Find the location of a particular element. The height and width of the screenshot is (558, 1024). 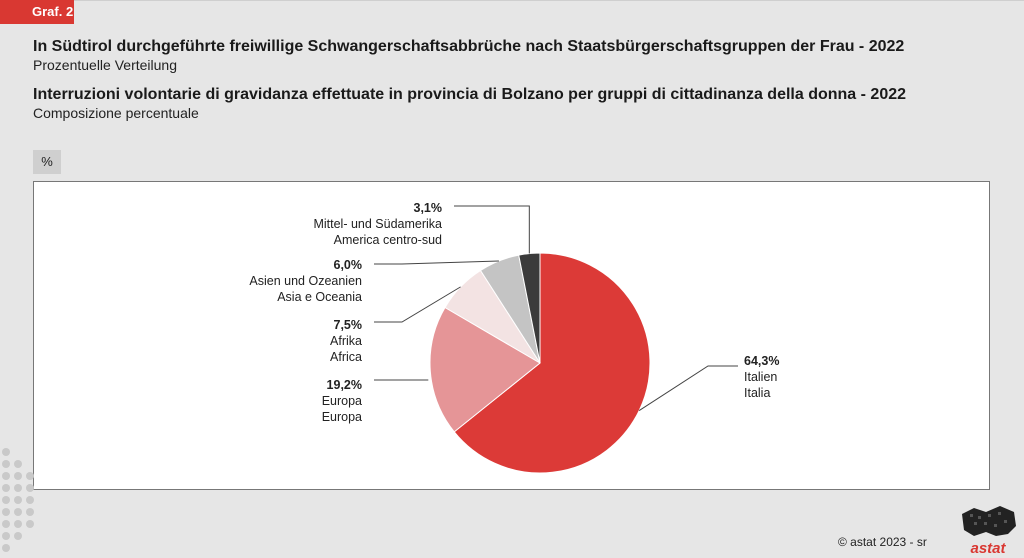

slice-label-italian: Africa is located at coordinates (346, 357).